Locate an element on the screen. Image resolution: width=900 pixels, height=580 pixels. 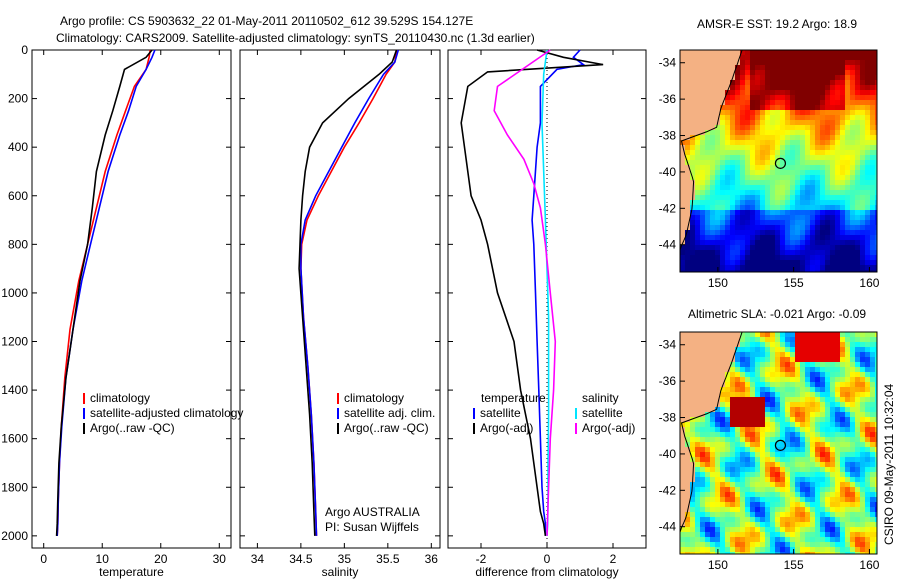
salinity-series-argo-raw-qc- is located at coordinates (348, 292).